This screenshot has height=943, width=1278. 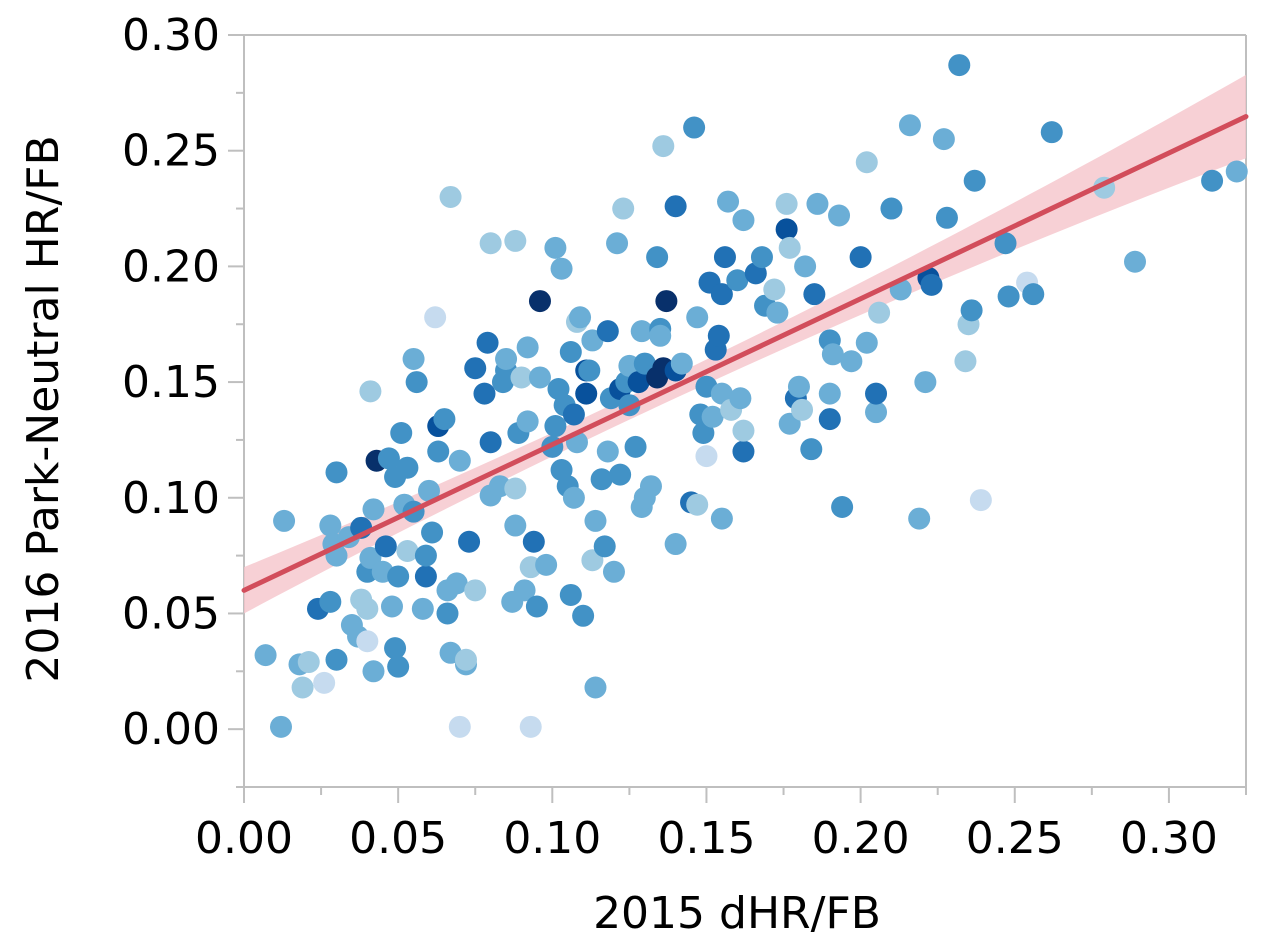 What do you see at coordinates (171, 35) in the screenshot?
I see `y-tick-label: 0.30` at bounding box center [171, 35].